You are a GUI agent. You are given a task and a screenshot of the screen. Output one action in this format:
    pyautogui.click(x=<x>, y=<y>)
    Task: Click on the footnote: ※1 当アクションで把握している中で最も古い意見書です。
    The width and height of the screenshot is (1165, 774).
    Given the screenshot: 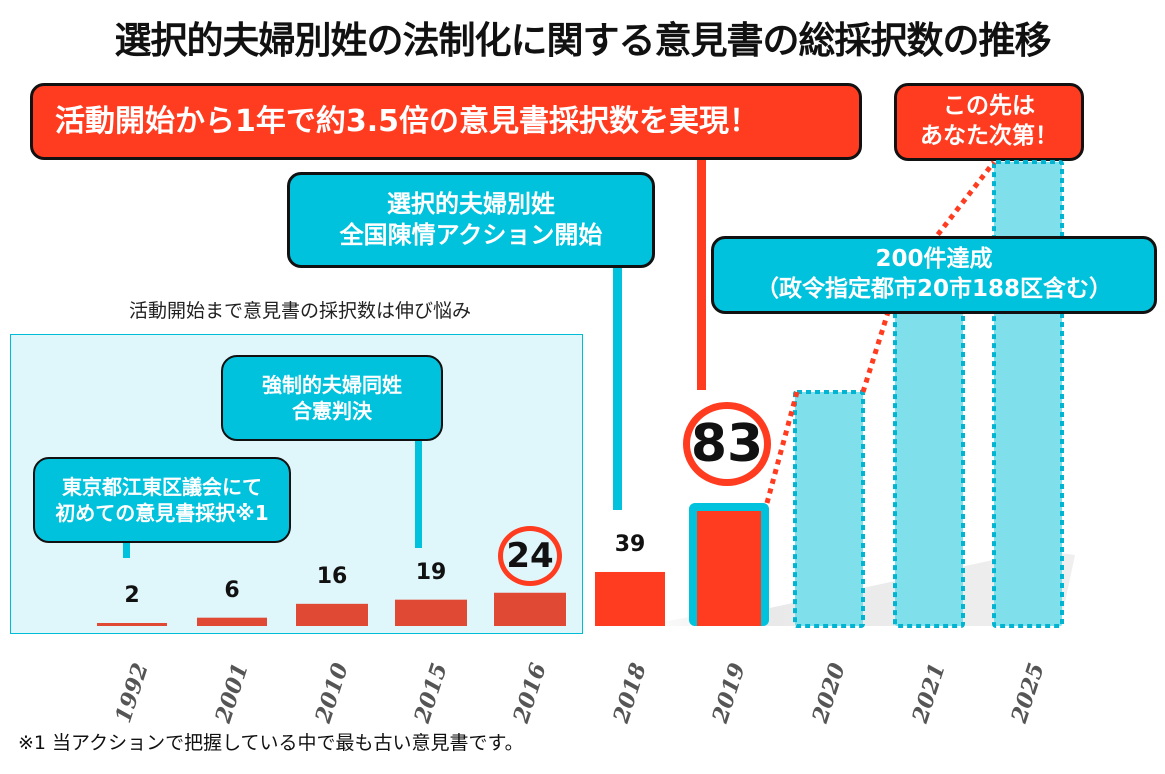 What is the action you would take?
    pyautogui.click(x=271, y=743)
    